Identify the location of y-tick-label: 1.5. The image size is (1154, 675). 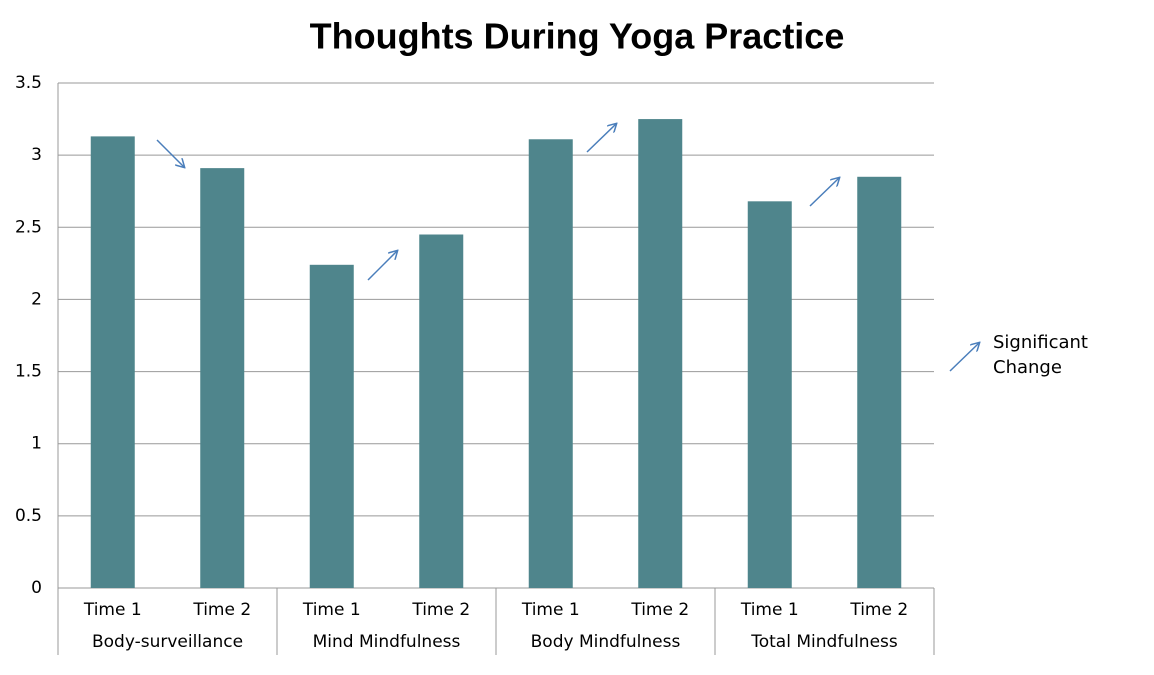
(28, 372).